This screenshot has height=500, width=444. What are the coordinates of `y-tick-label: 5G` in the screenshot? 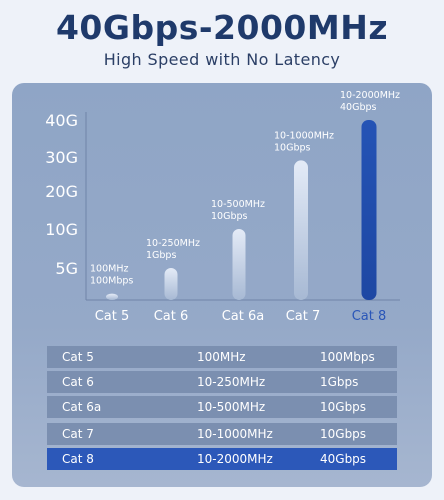 It's located at (66, 268).